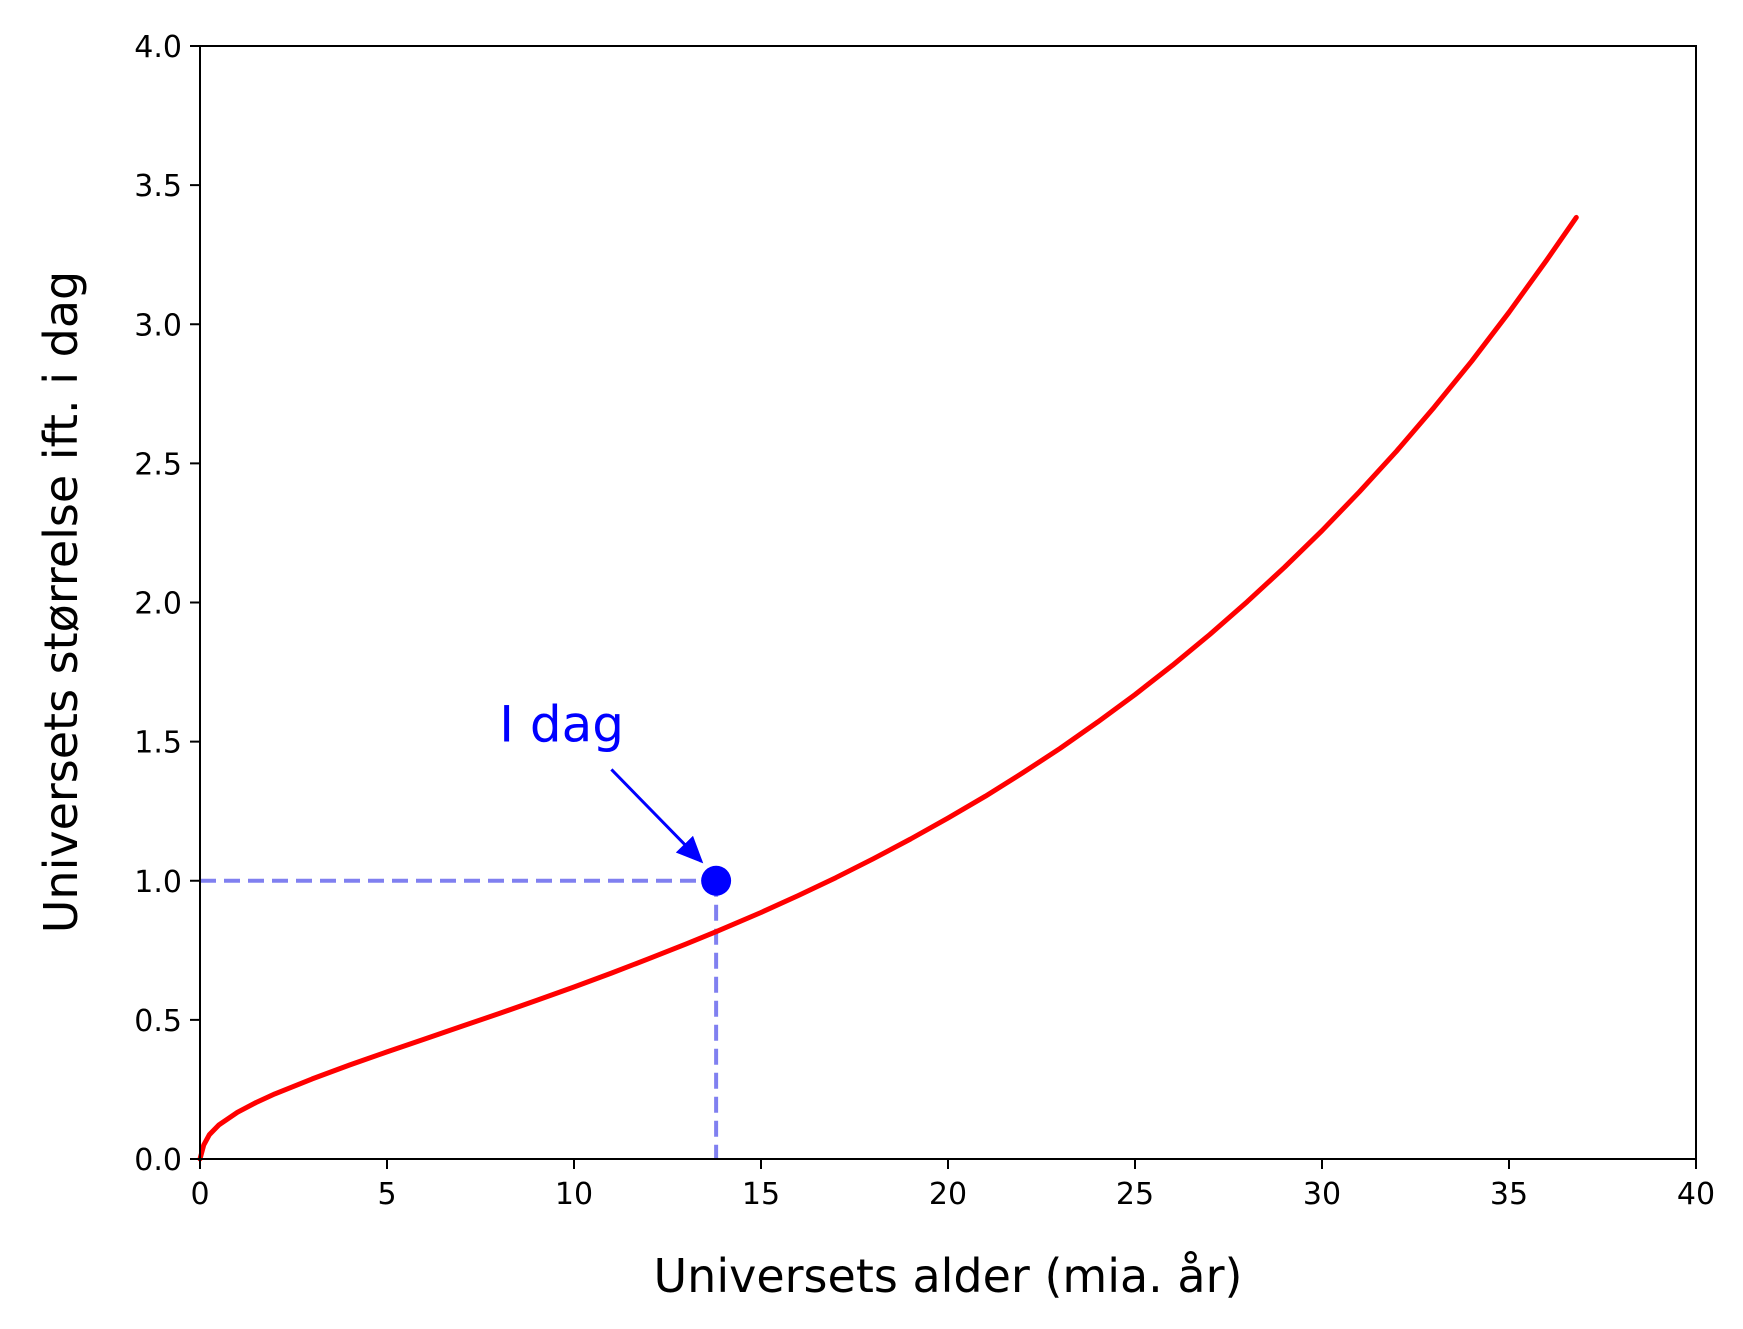 This screenshot has width=1743, height=1329. What do you see at coordinates (574, 1194) in the screenshot?
I see `x-tick-label: 10` at bounding box center [574, 1194].